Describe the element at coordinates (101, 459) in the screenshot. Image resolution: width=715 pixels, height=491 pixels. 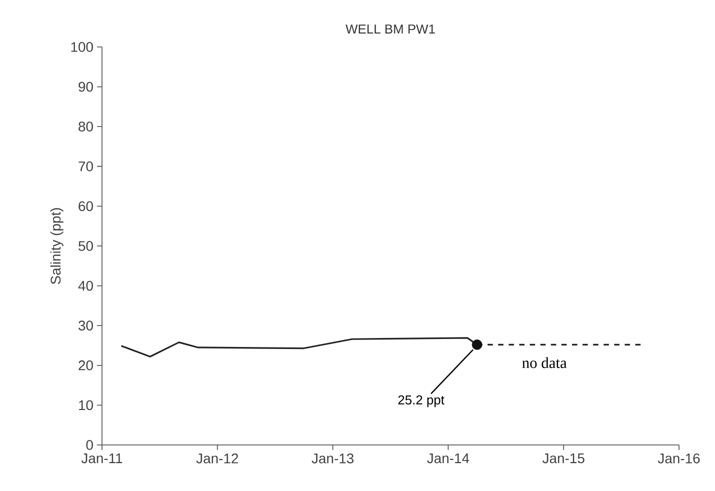
I see `x-tick-label: Jan-11` at that location.